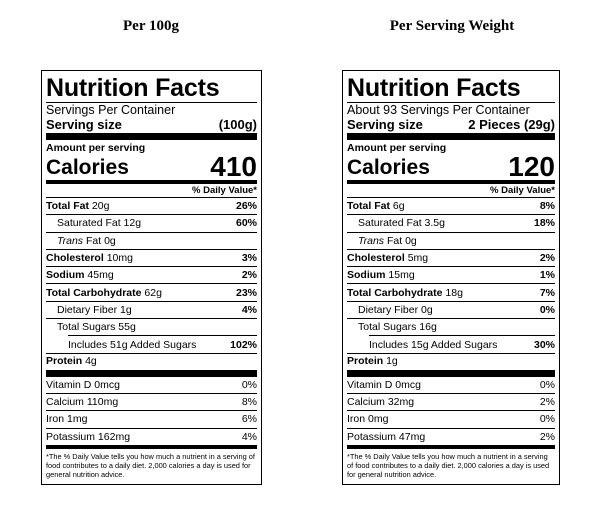 Image resolution: width=601 pixels, height=515 pixels. I want to click on nutrition-facts-title: Nutrition Facts, so click(434, 88).